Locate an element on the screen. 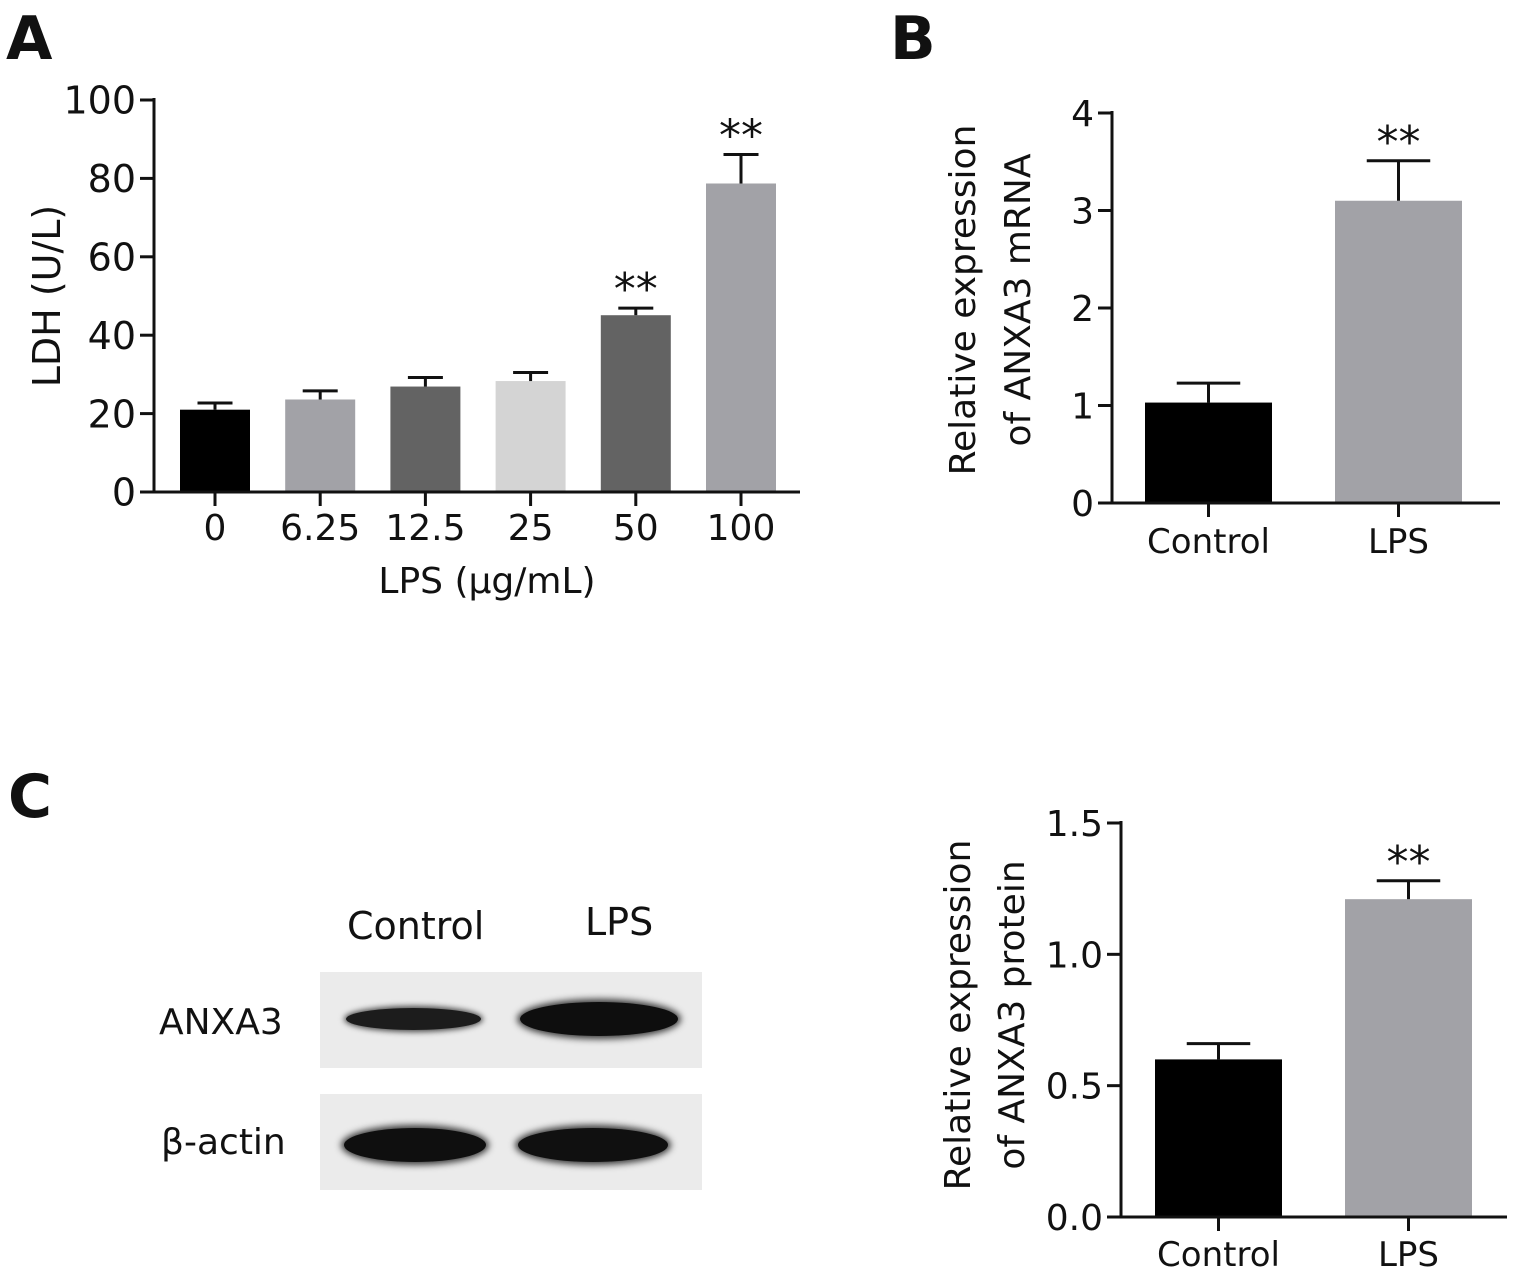 The width and height of the screenshot is (1520, 1280). blot-band-beta-actin-control is located at coordinates (415, 1145).